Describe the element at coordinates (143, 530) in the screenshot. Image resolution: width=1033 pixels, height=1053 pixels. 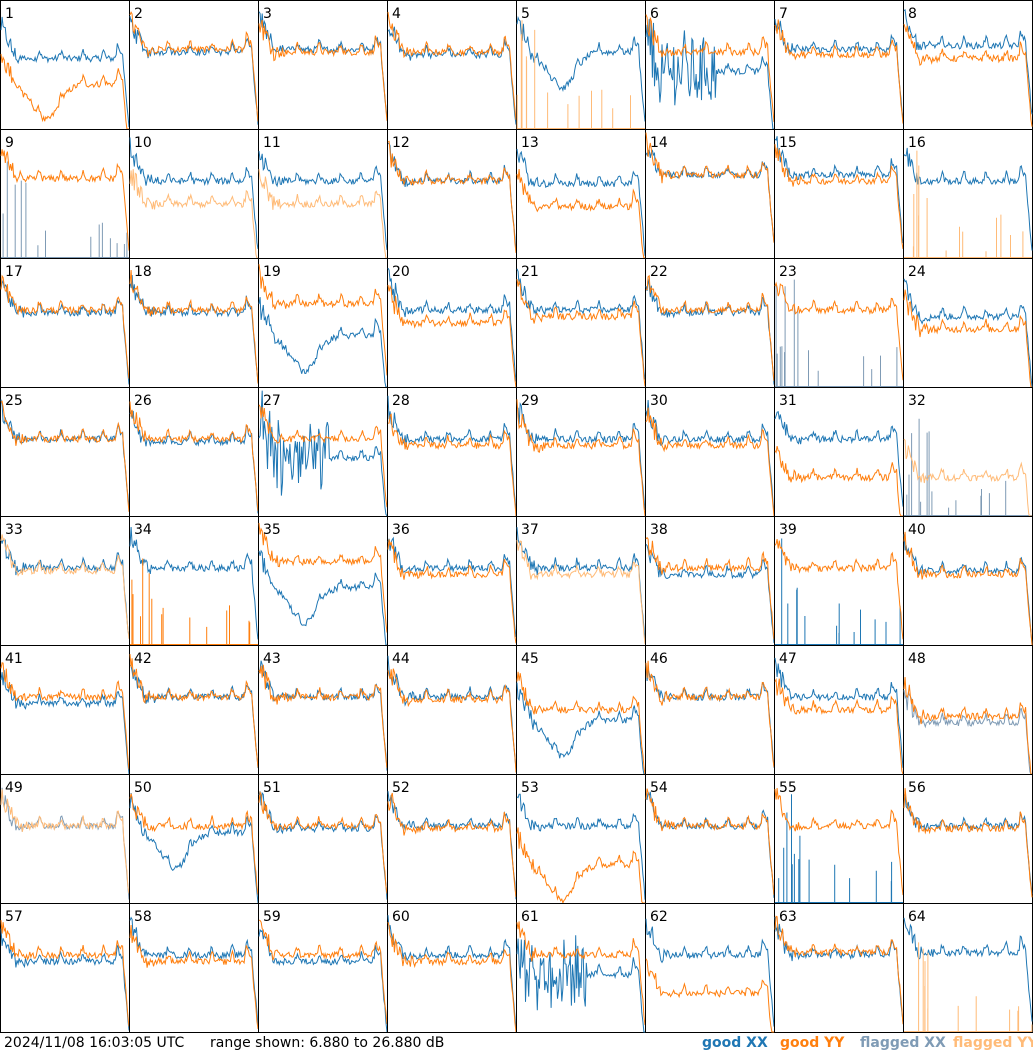
I see `panel-label: 34` at that location.